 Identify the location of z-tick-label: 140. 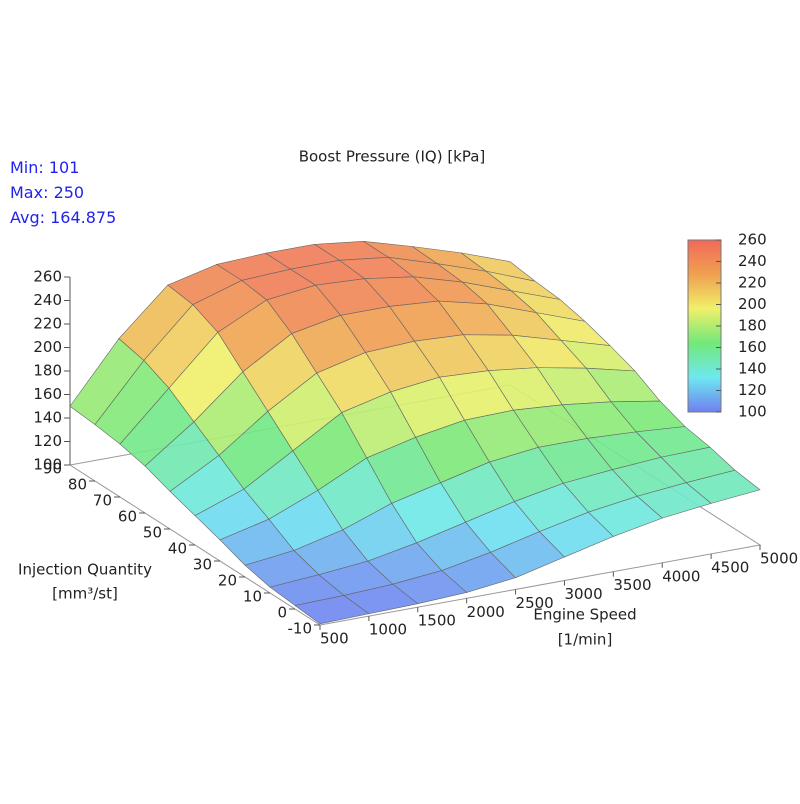
(47, 418).